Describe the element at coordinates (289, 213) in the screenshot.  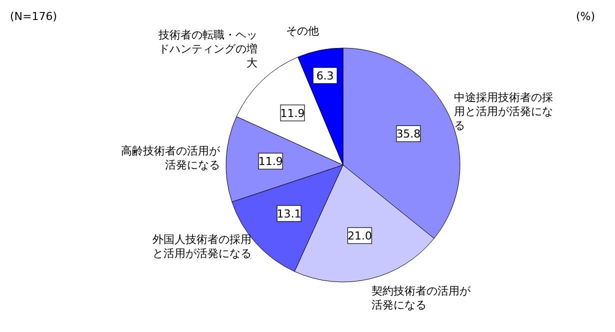
I see `data-label: 13.1` at that location.